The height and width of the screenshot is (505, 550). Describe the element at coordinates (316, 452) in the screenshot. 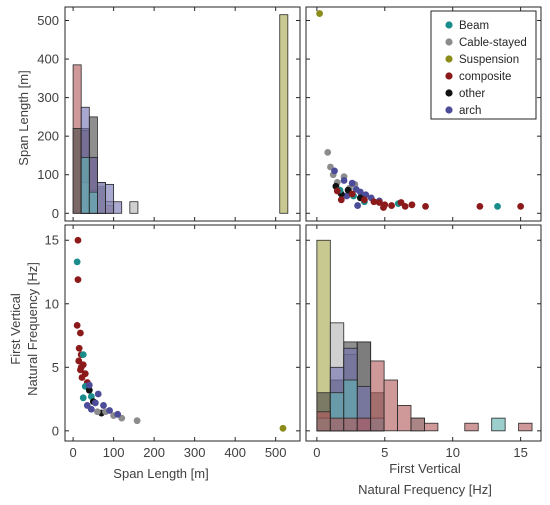

I see `x-tick-label: 0` at that location.